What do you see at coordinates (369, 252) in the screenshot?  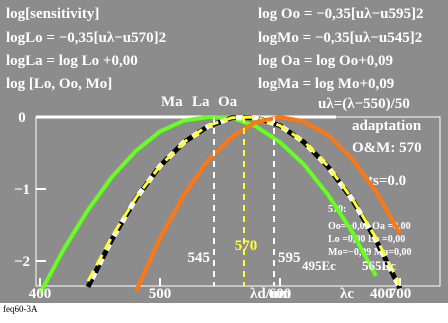 I see `legend-row-3: Mo=−0,09 Ma=0,00` at bounding box center [369, 252].